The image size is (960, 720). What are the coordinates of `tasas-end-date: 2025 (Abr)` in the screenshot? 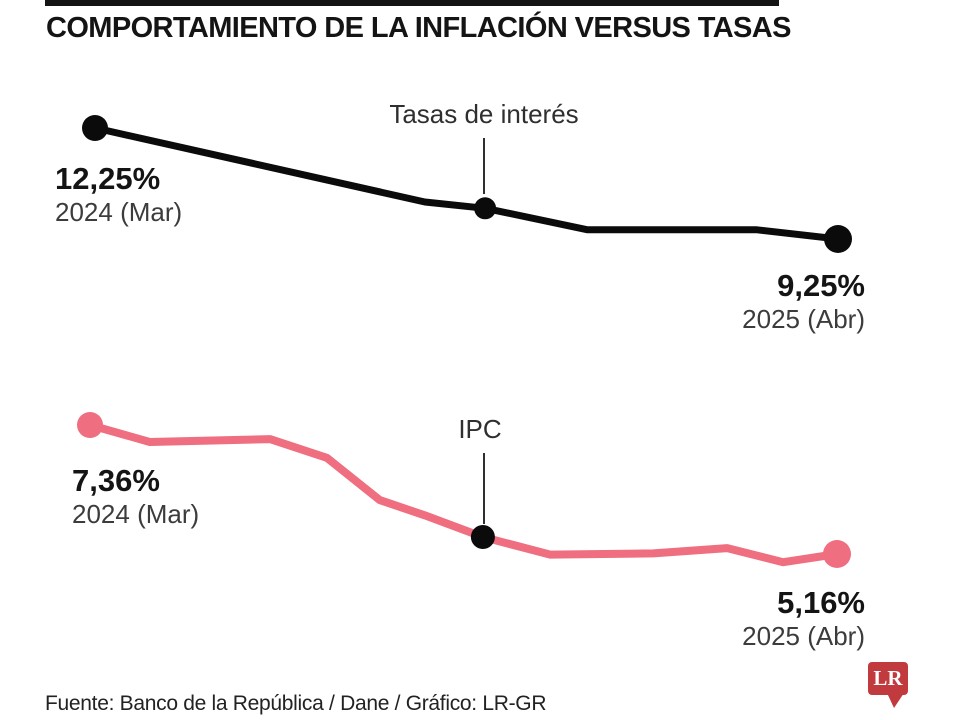 It's located at (803, 319).